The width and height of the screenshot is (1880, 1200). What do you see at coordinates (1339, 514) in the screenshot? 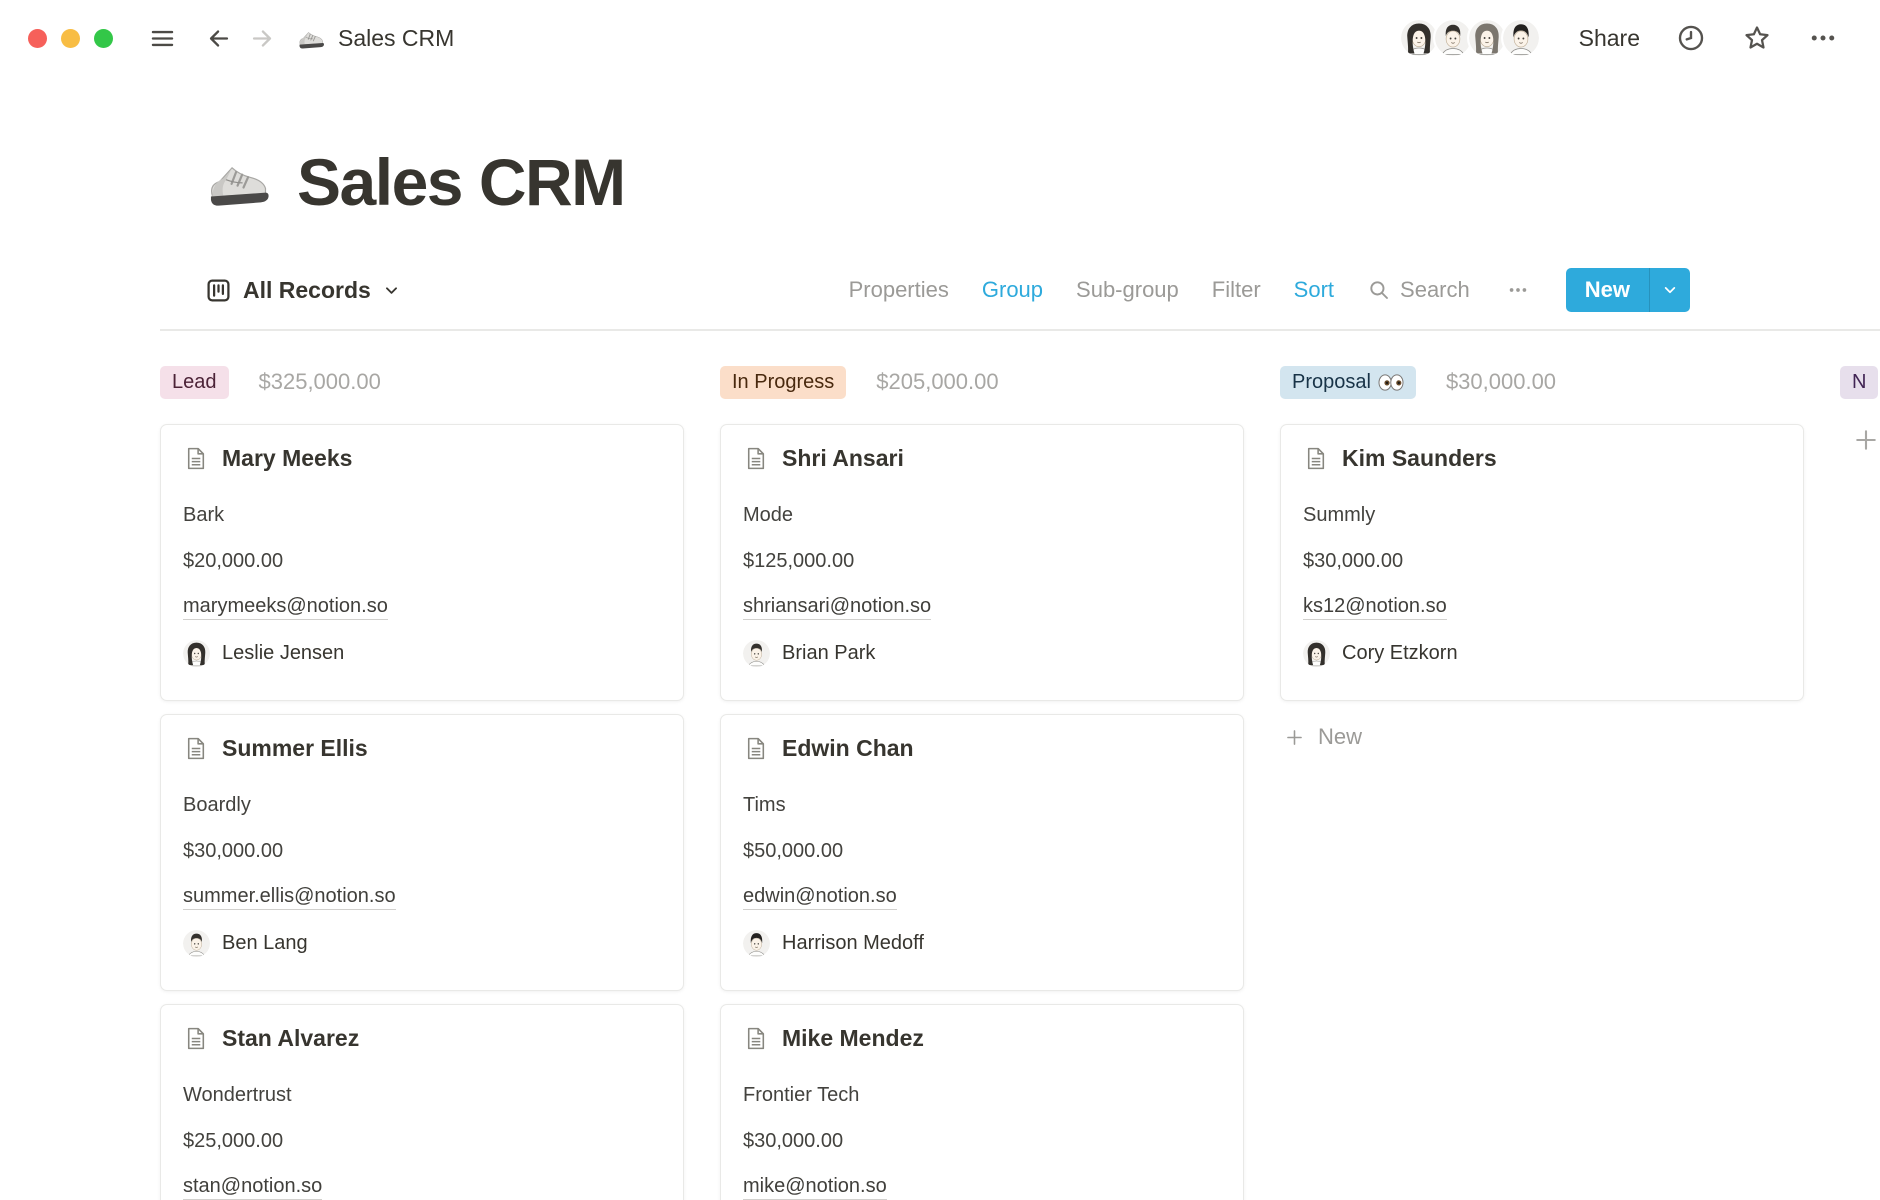
I see `card-company: Summly` at bounding box center [1339, 514].